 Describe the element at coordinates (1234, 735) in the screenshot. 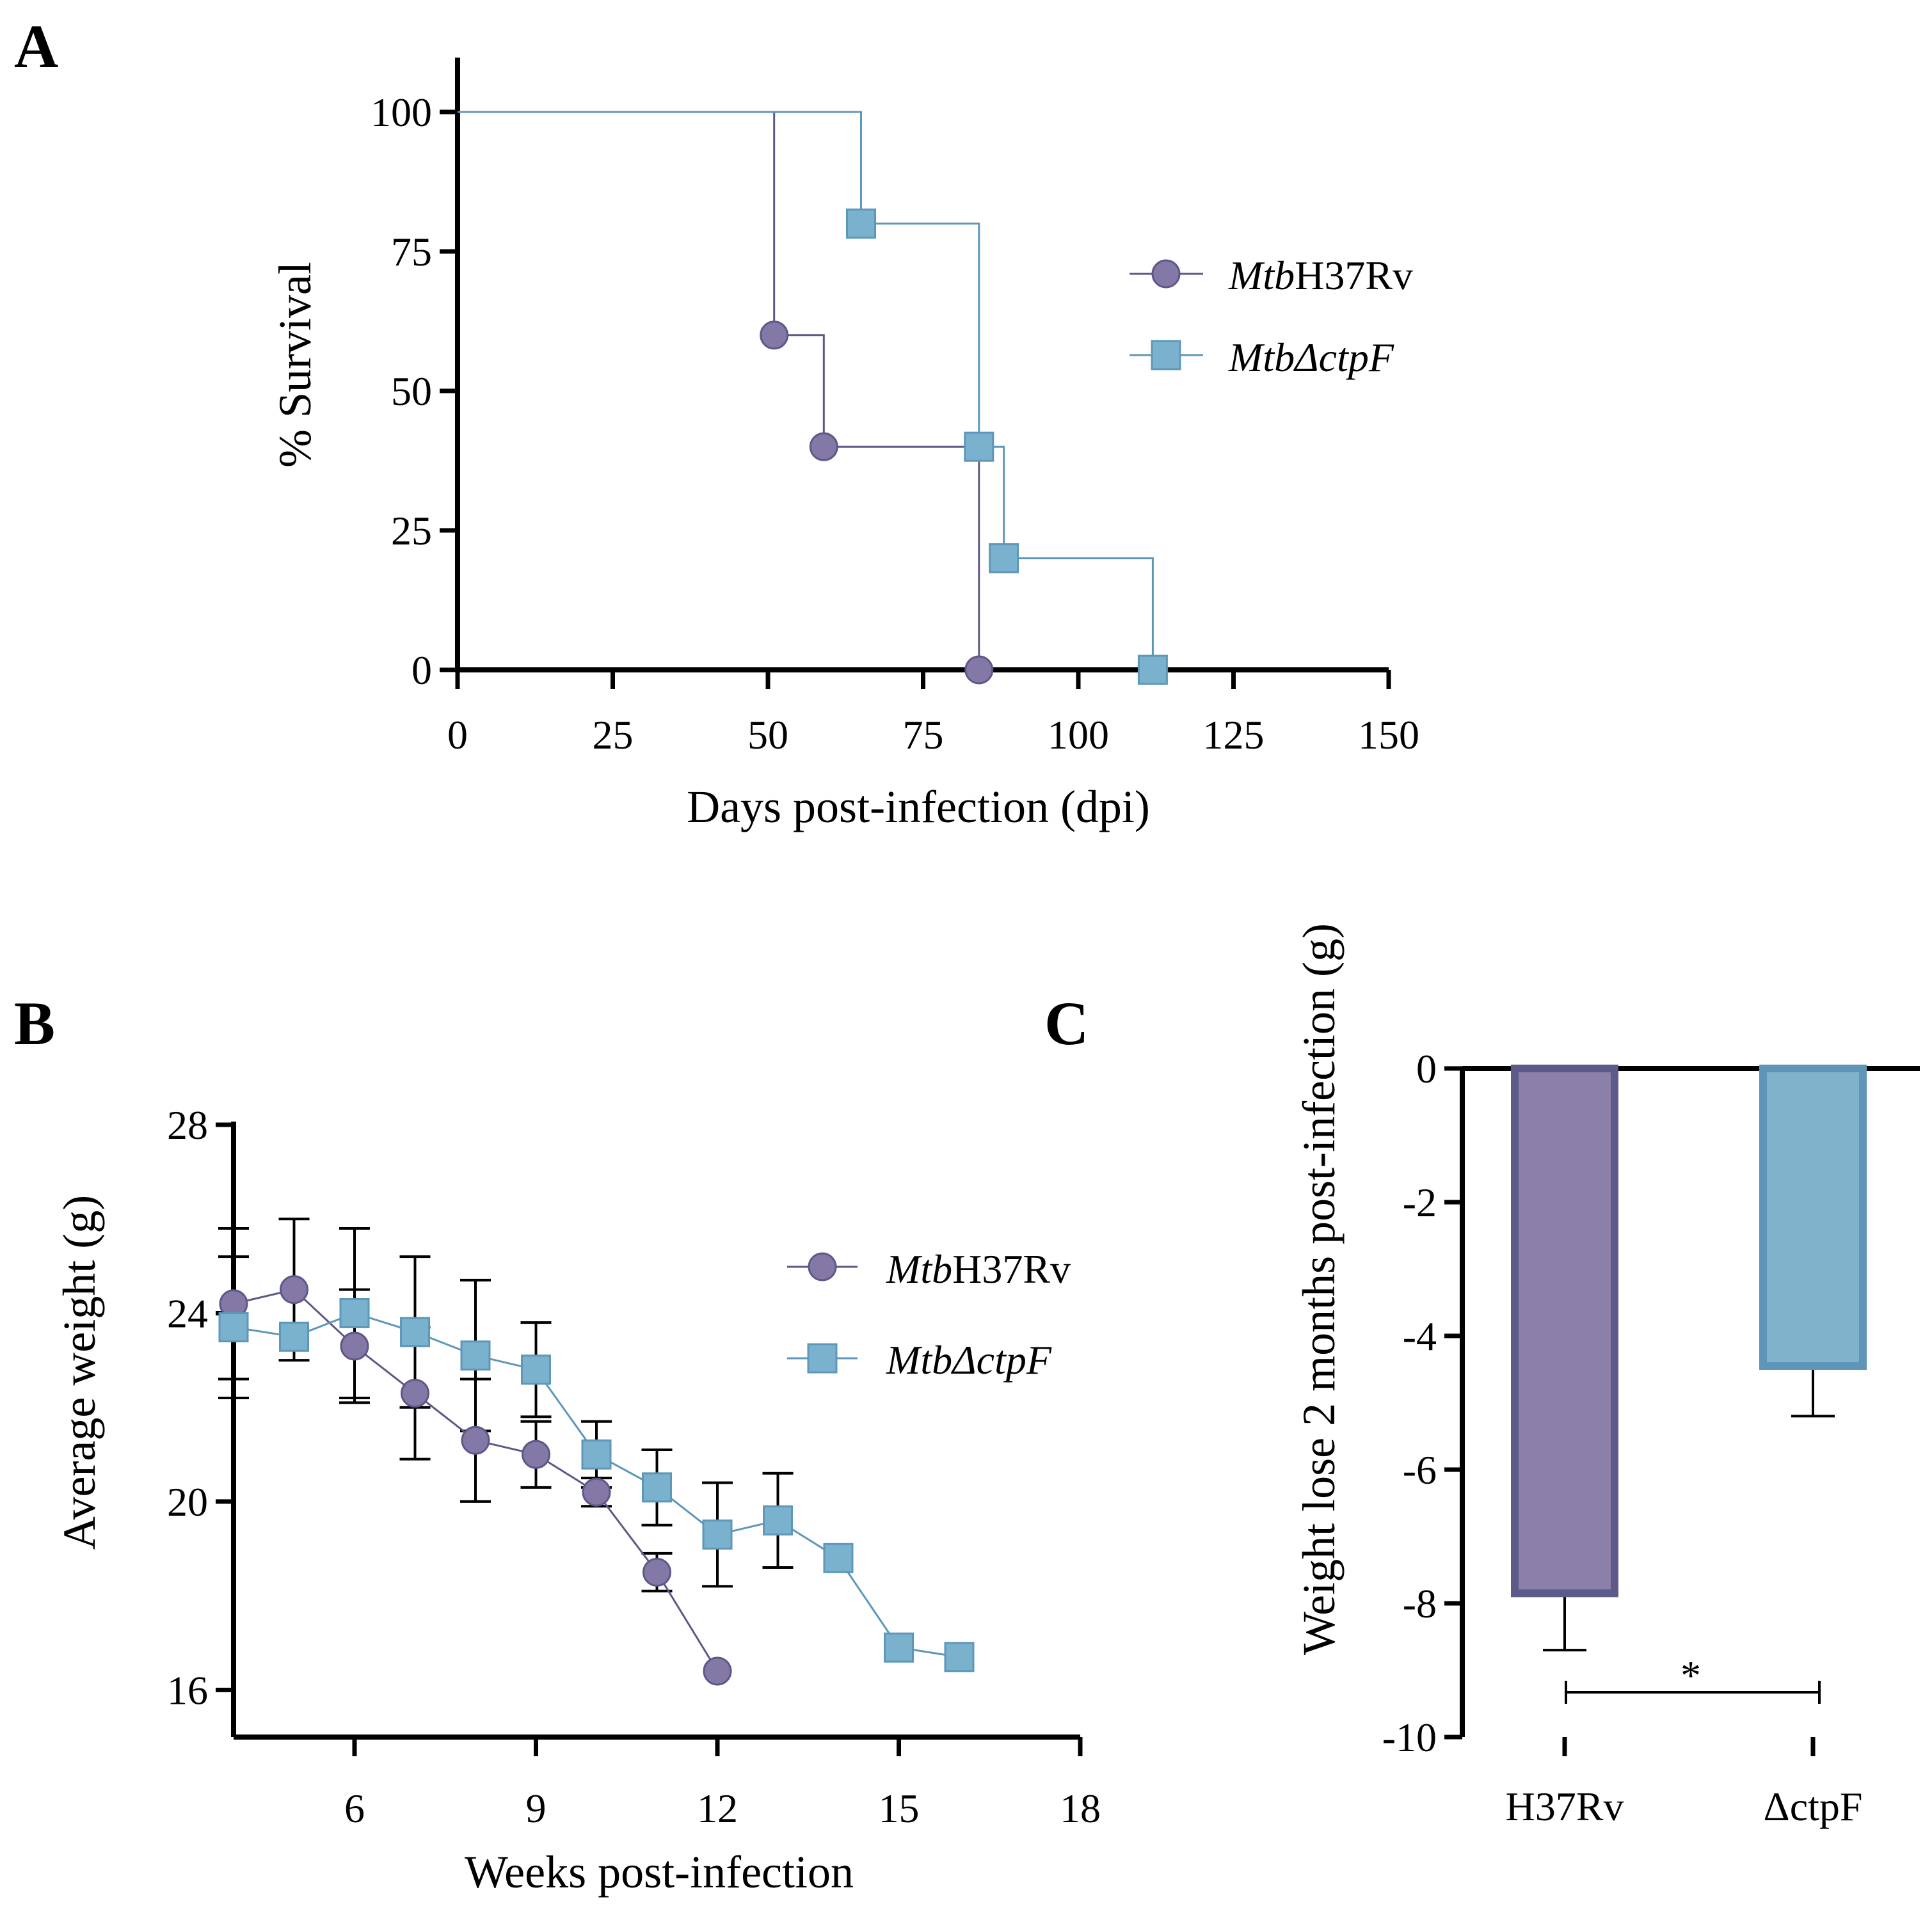

I see `survival-x-tick-label: 125` at that location.